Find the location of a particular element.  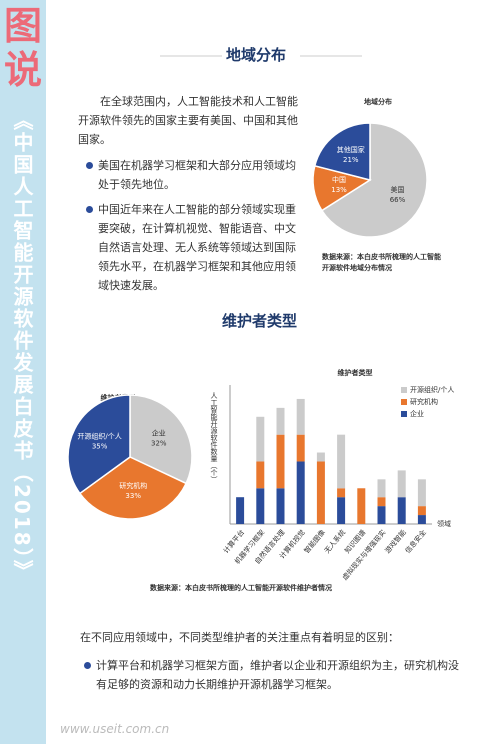

slice-name: 中国 is located at coordinates (339, 179).